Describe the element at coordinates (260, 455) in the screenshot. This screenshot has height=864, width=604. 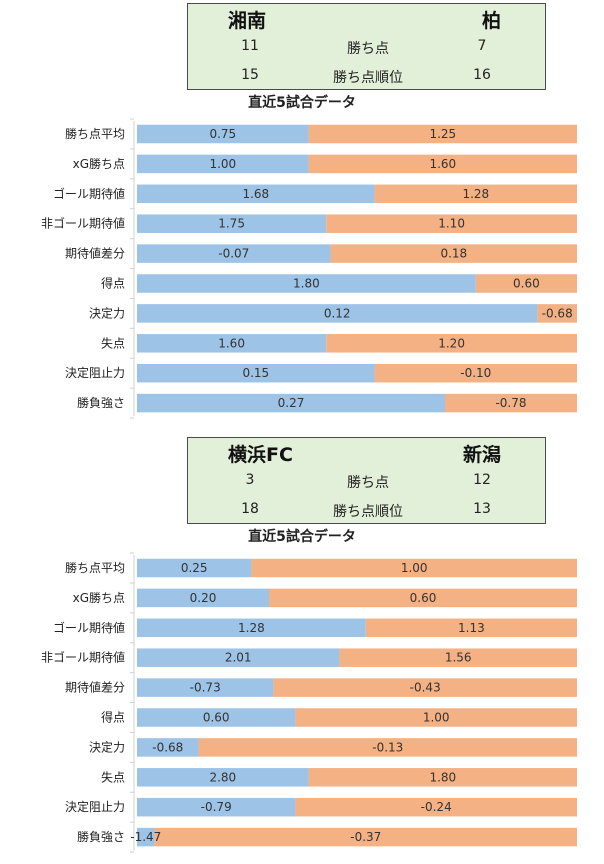
I see `home-team-name: 横浜FC` at that location.